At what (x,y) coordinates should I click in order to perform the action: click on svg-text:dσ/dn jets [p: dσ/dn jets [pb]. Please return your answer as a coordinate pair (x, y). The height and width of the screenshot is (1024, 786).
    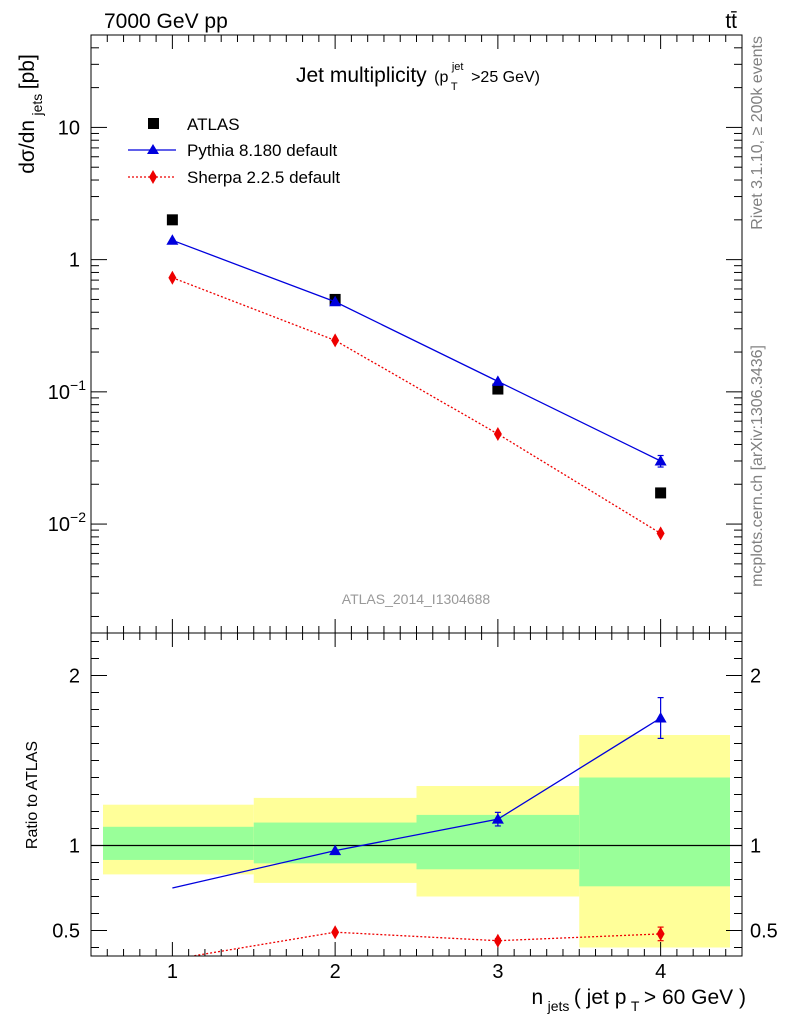
    Looking at the image, I should click on (31, 114).